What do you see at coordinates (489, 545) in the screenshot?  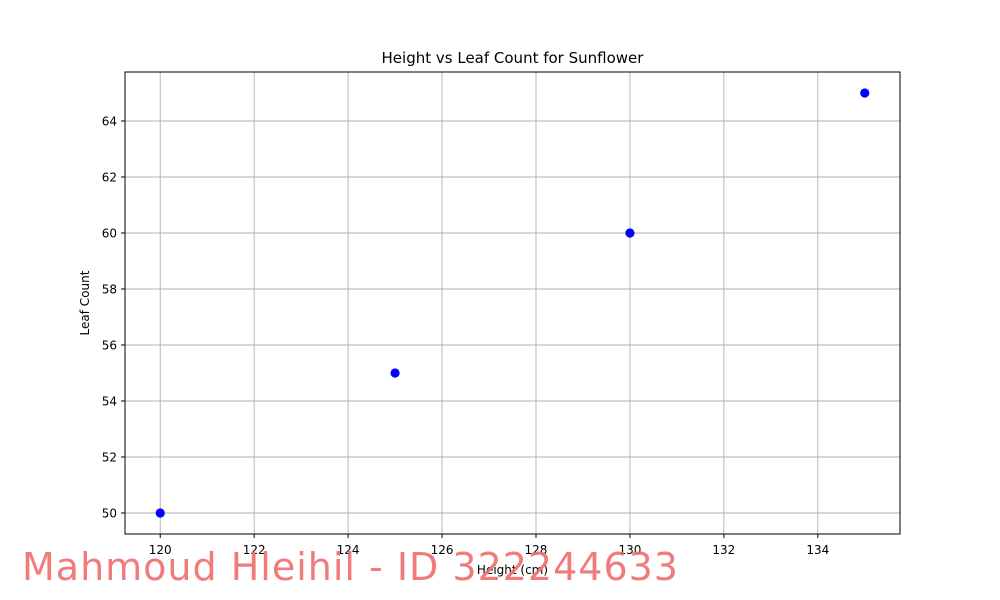 I see `x-axis-ticks: 120 122 124 126 128 130 132 134` at bounding box center [489, 545].